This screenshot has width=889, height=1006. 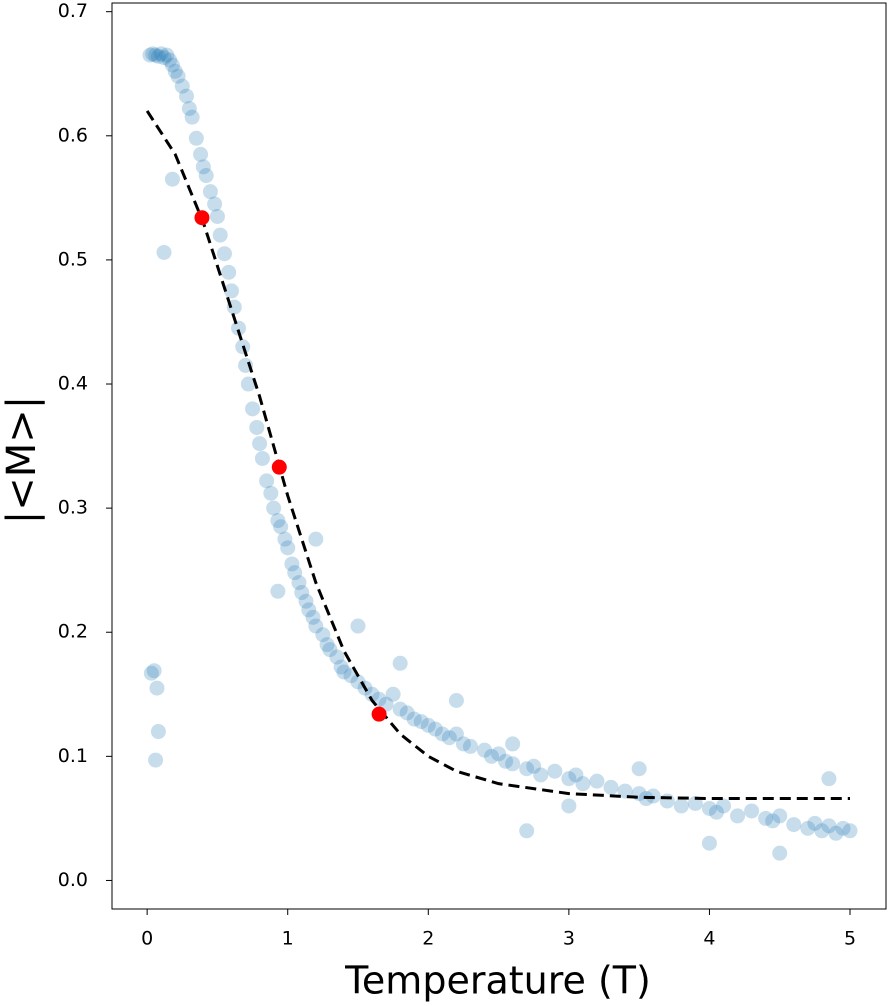 What do you see at coordinates (428, 939) in the screenshot?
I see `x-tick-label: 2` at bounding box center [428, 939].